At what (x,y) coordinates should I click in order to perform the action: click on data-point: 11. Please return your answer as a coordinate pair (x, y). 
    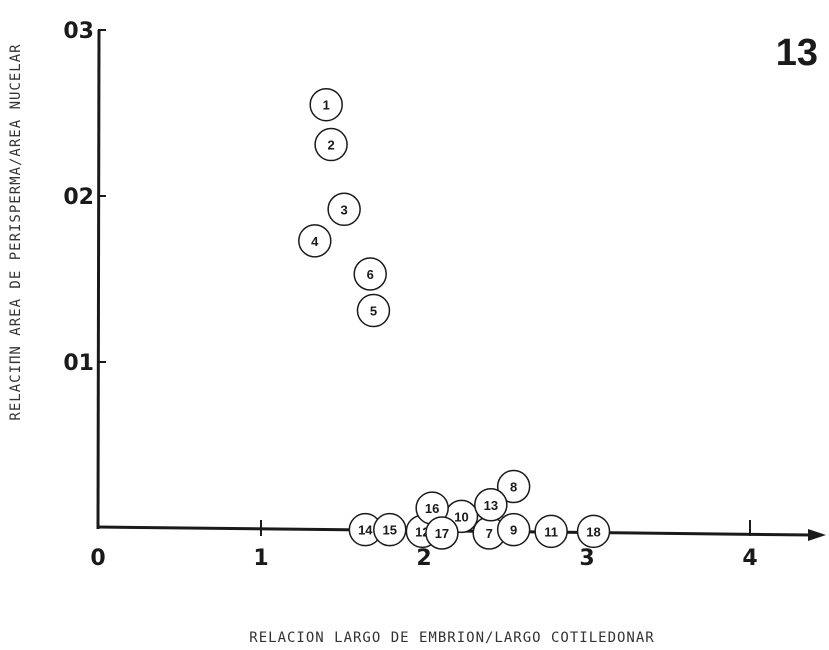
    Looking at the image, I should click on (551, 531).